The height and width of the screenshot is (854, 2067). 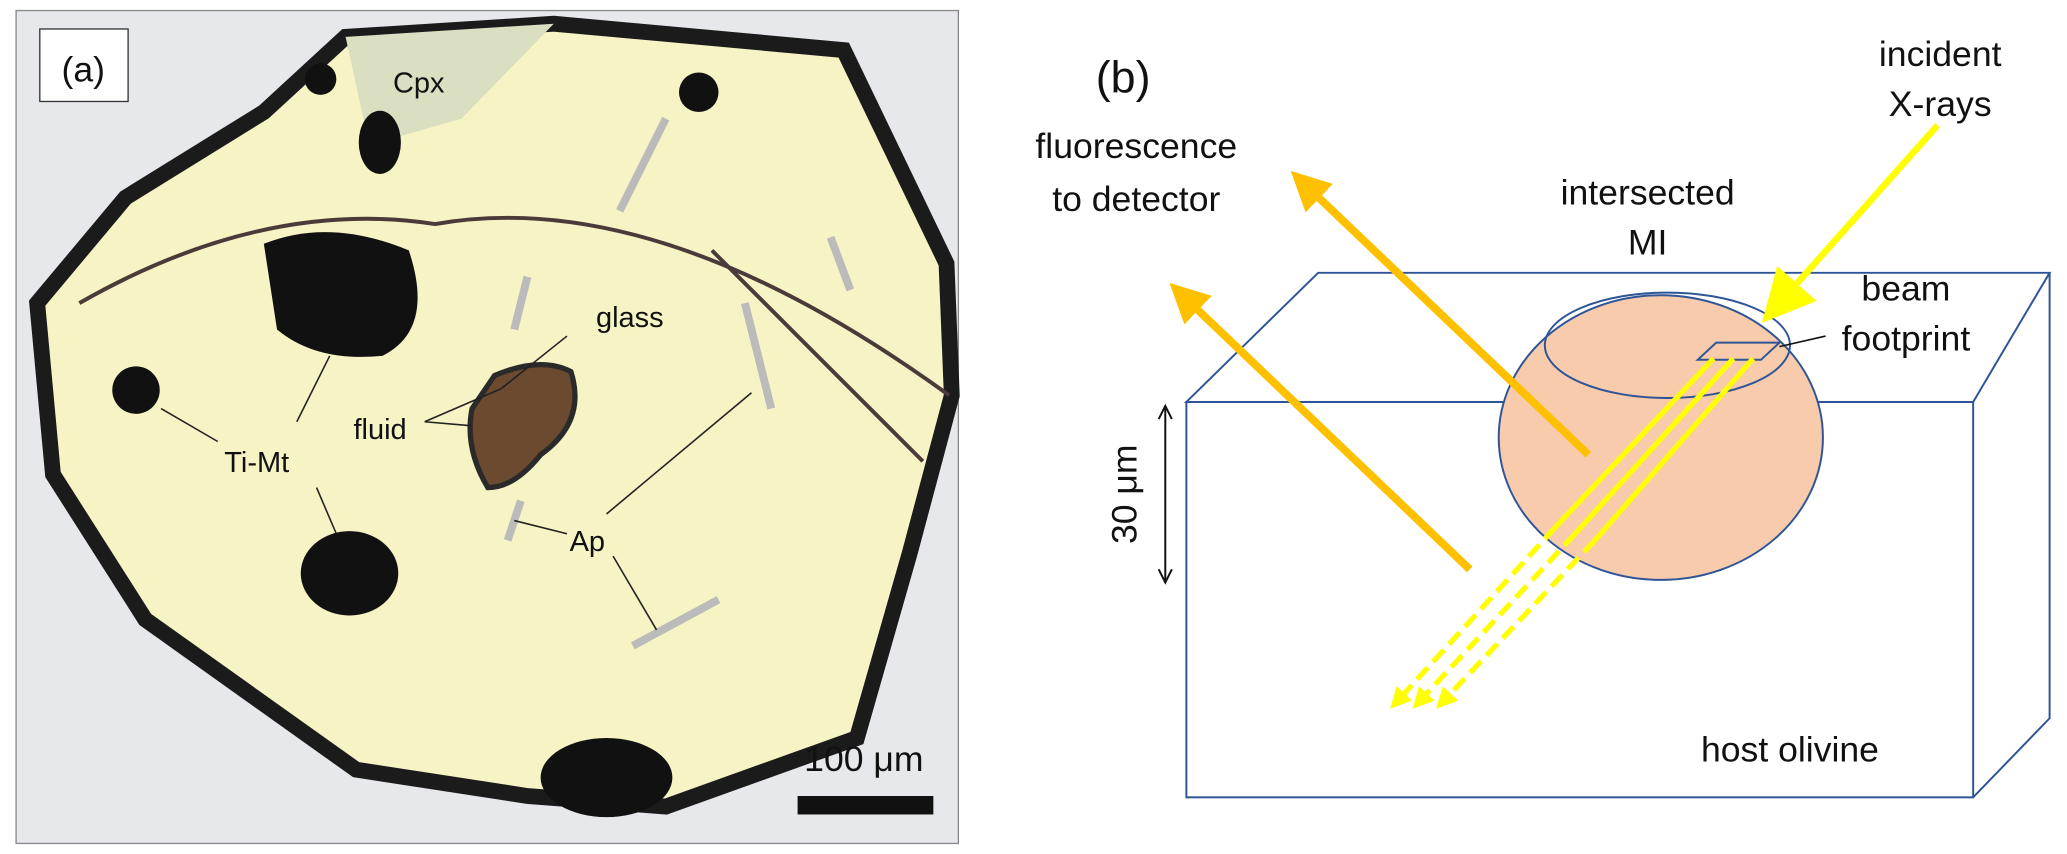 I want to click on glass-inclusion, so click(x=522, y=426).